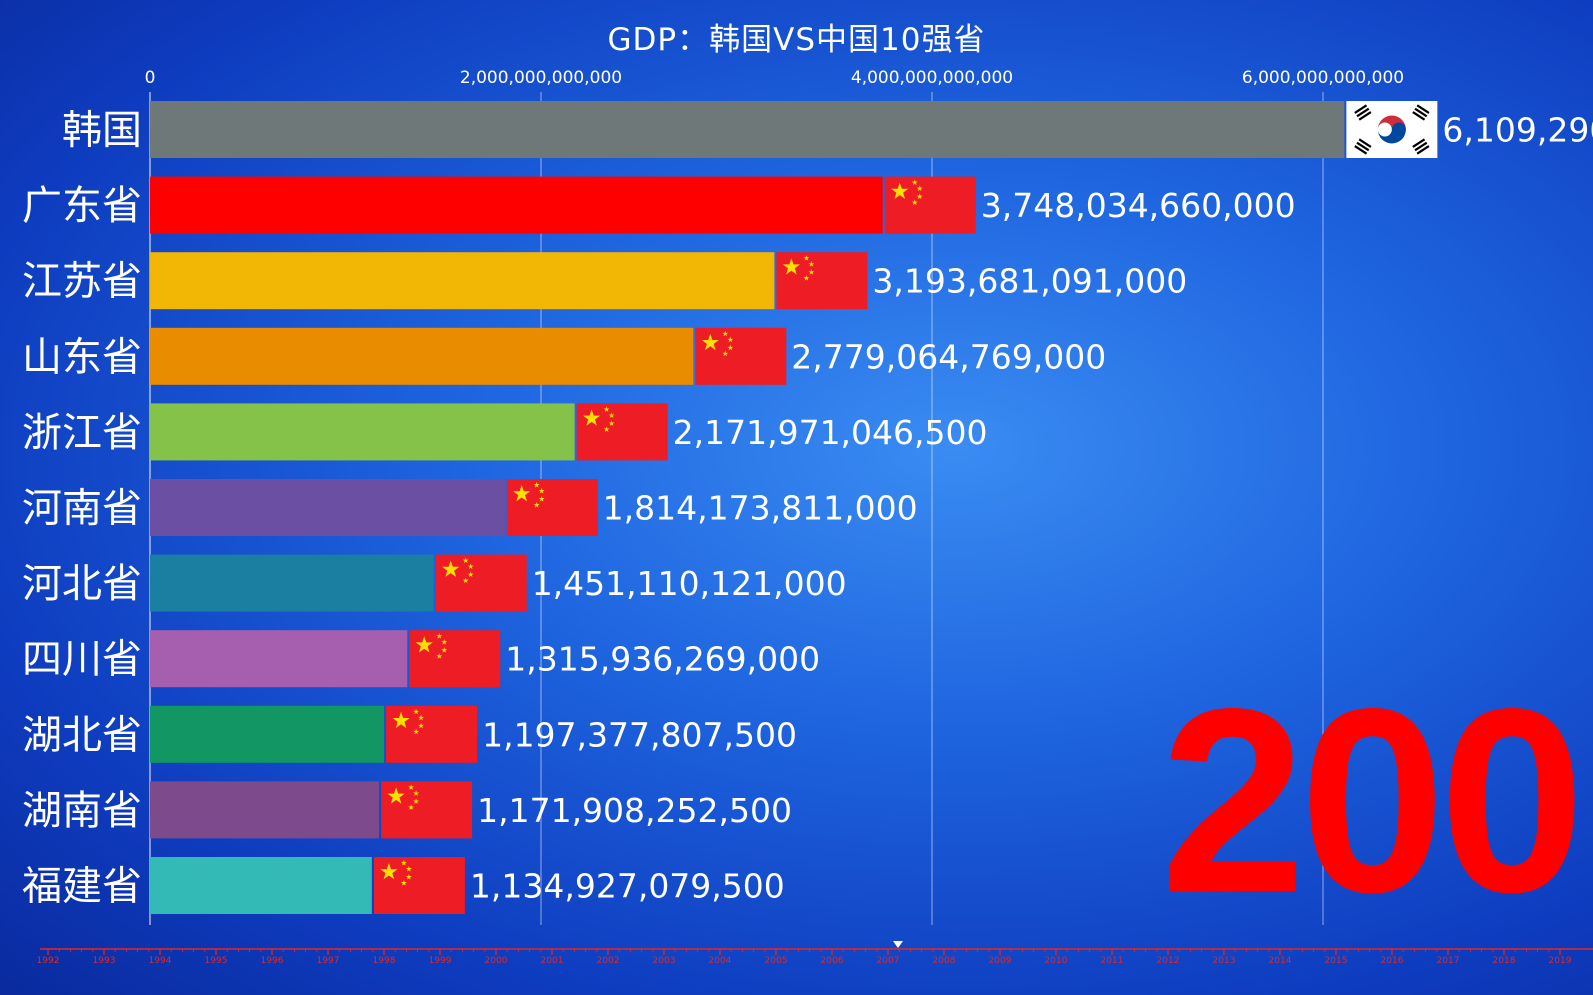 The width and height of the screenshot is (1593, 995). Describe the element at coordinates (272, 961) in the screenshot. I see `timeline-year-label: 1996` at that location.